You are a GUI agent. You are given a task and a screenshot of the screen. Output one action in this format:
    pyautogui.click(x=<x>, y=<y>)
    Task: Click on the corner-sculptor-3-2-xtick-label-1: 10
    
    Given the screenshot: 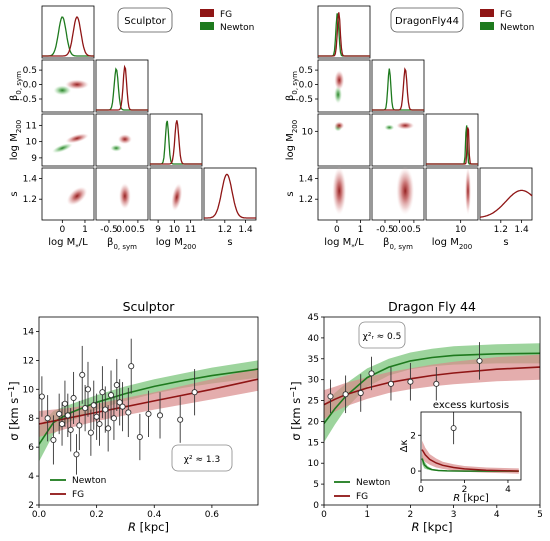 What is the action you would take?
    pyautogui.click(x=175, y=230)
    